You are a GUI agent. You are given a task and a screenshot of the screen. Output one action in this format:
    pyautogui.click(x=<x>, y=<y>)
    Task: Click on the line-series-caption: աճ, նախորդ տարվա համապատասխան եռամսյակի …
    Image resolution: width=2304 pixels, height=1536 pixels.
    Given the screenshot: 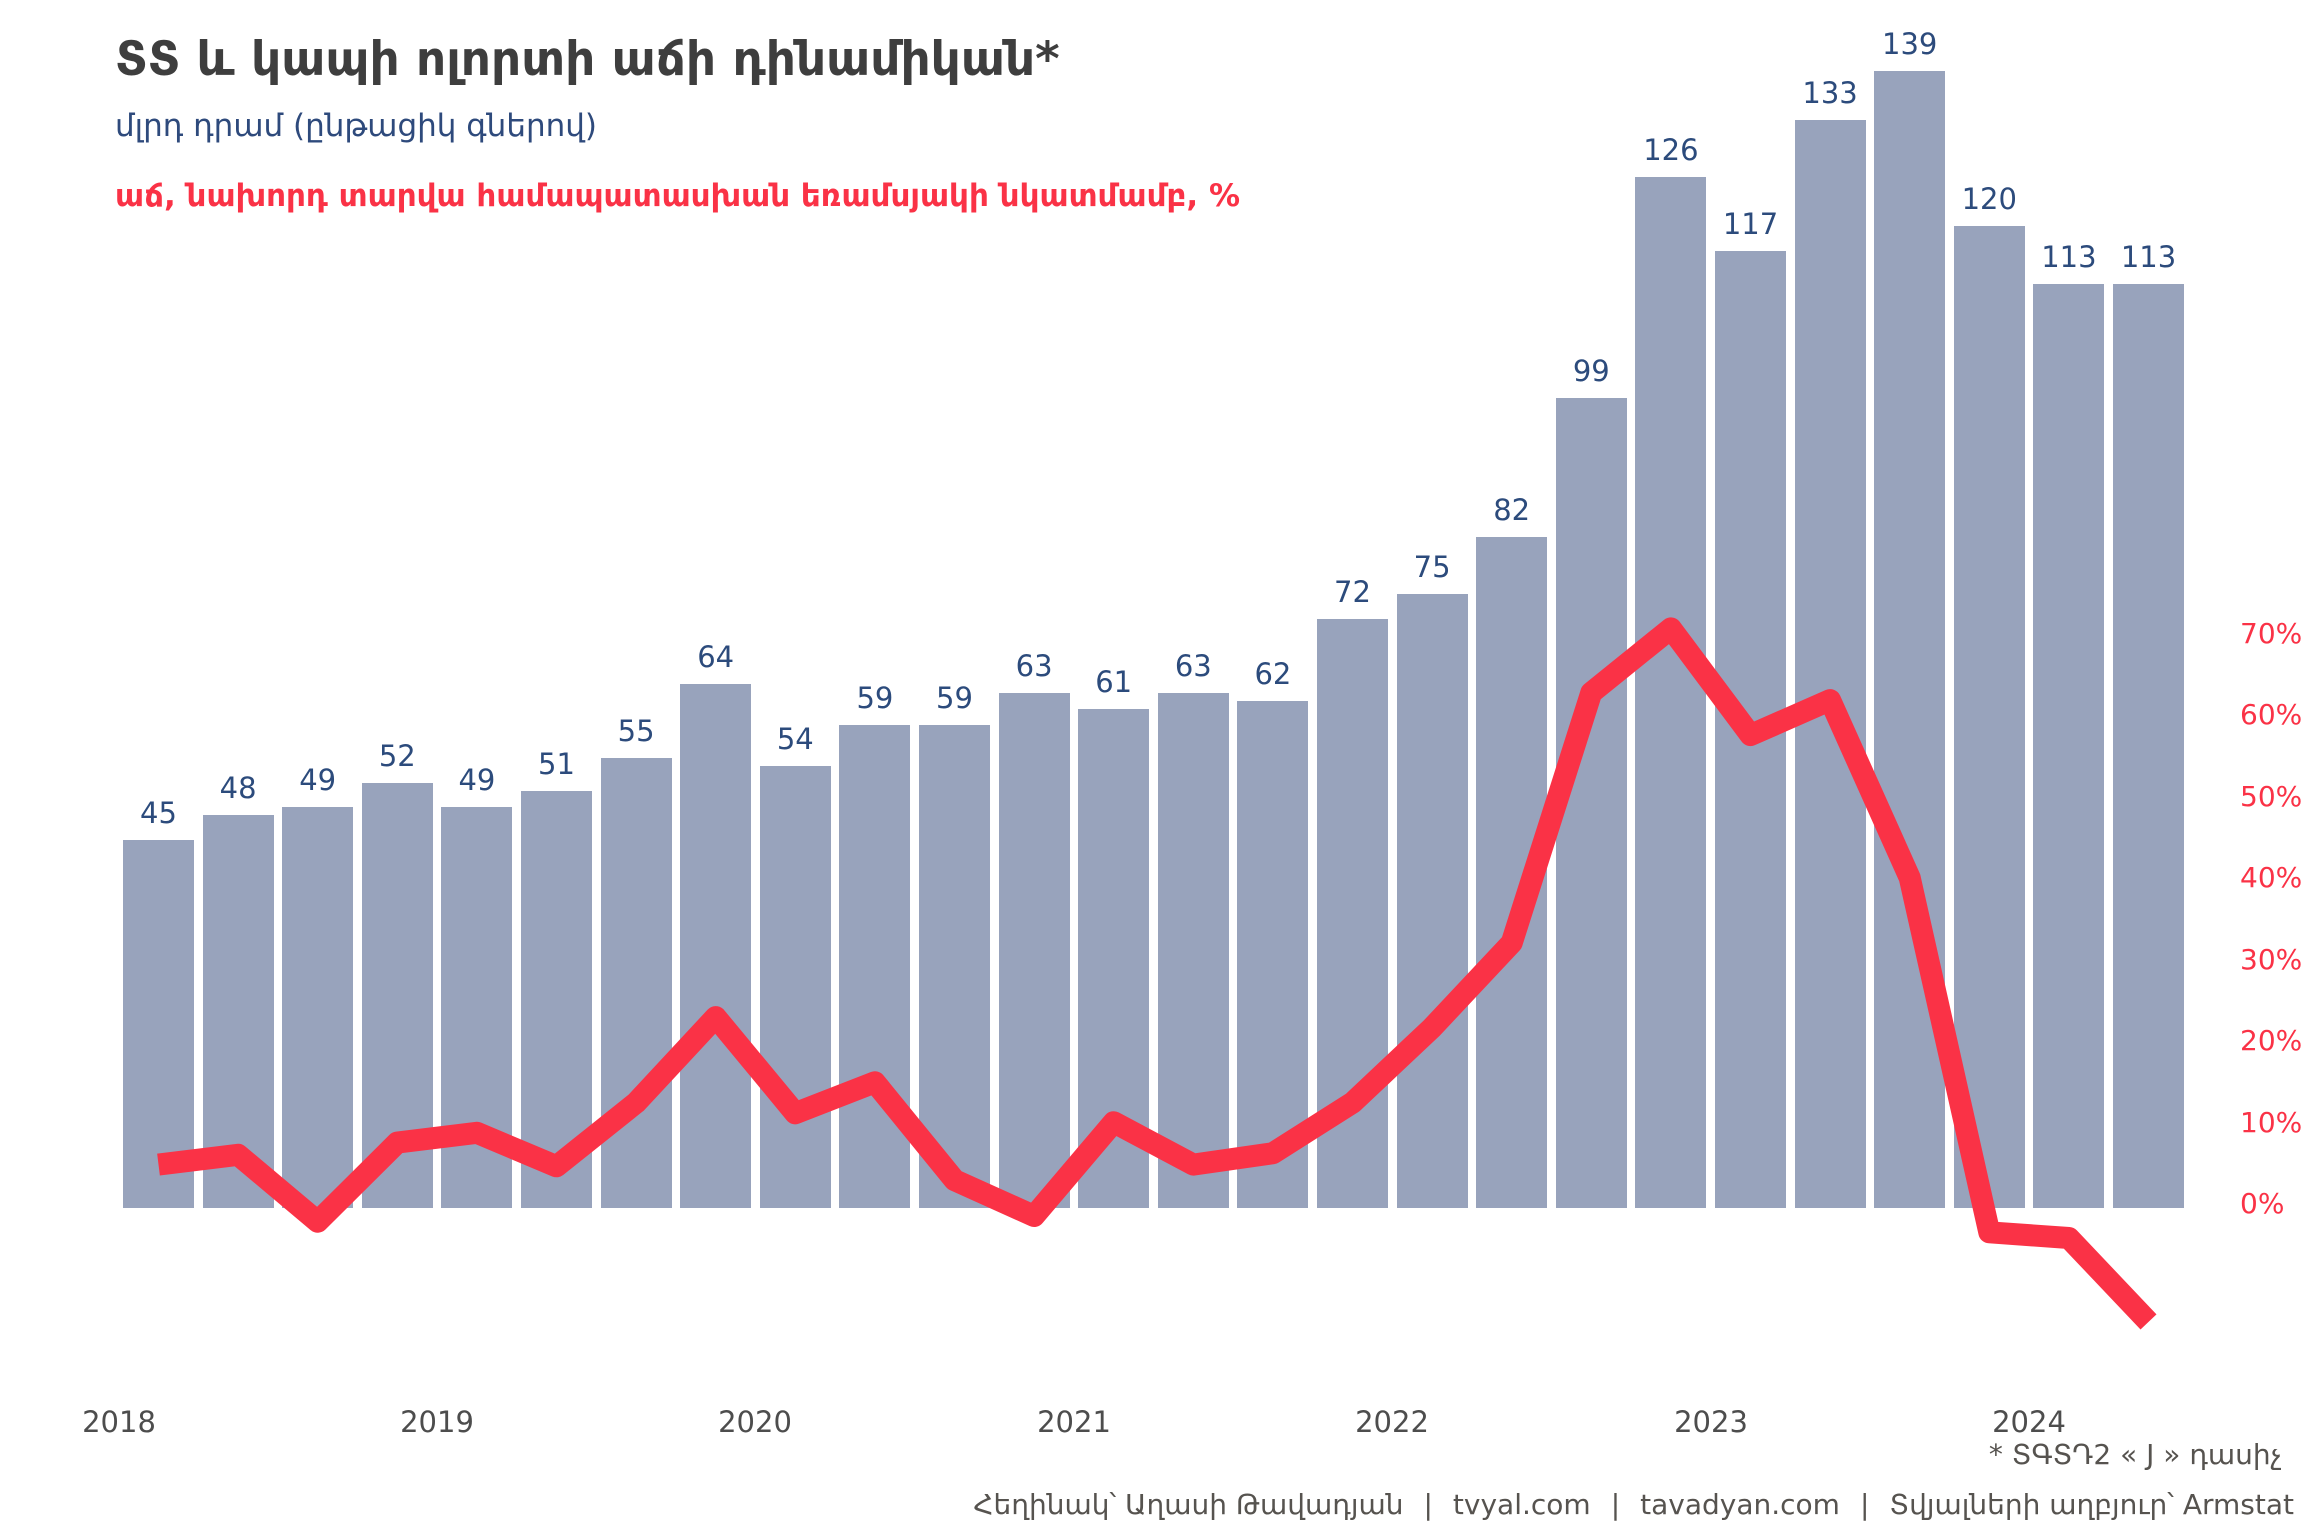 What is the action you would take?
    pyautogui.click(x=678, y=196)
    